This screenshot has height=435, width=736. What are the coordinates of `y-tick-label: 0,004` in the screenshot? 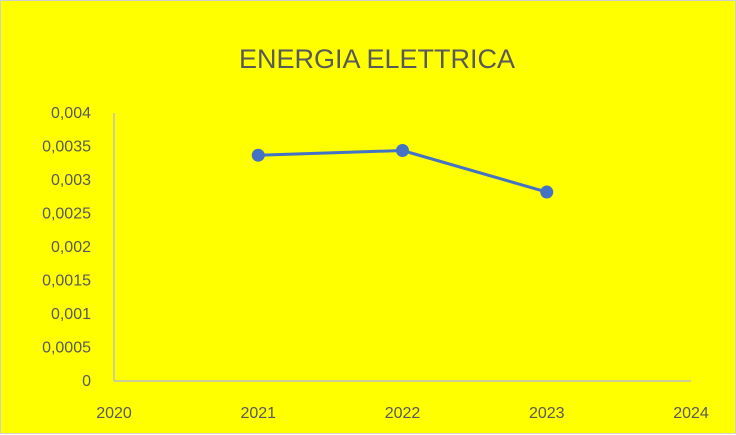 It's located at (71, 113).